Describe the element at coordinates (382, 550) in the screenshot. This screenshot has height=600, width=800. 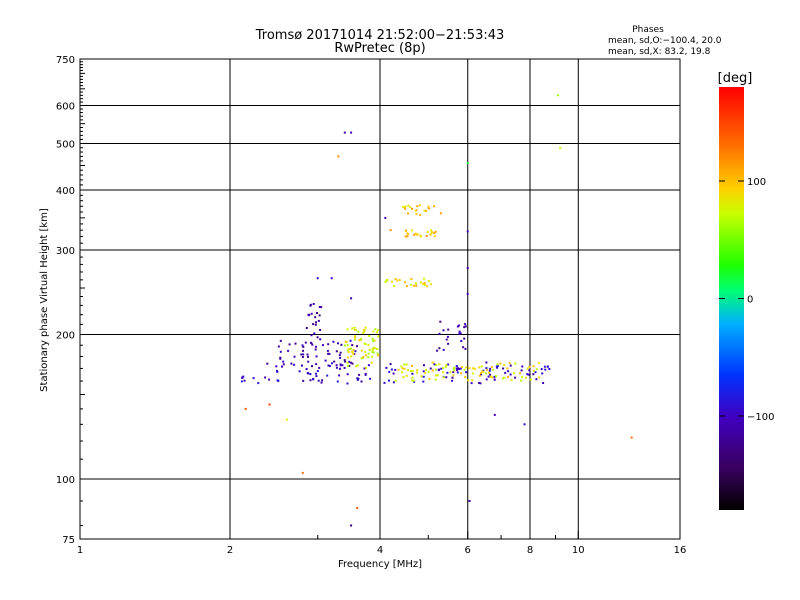
I see `x-tick-labels: 1 2 4 6 8 10 16` at that location.